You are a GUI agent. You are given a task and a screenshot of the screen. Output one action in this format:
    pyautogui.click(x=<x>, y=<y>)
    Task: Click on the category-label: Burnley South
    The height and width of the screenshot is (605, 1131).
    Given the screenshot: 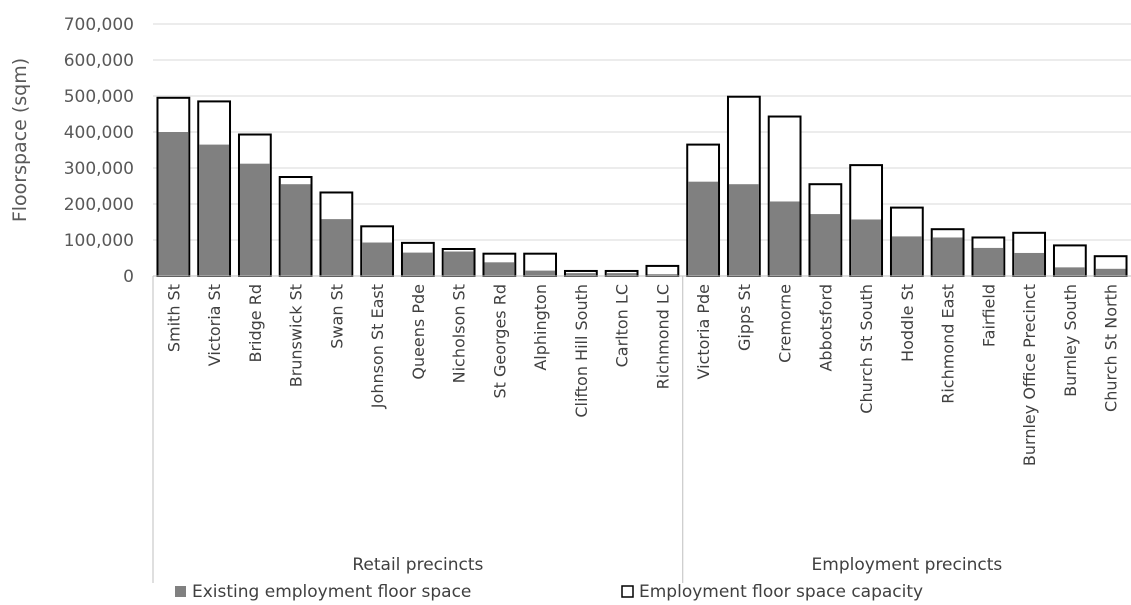 What is the action you would take?
    pyautogui.click(x=1070, y=340)
    